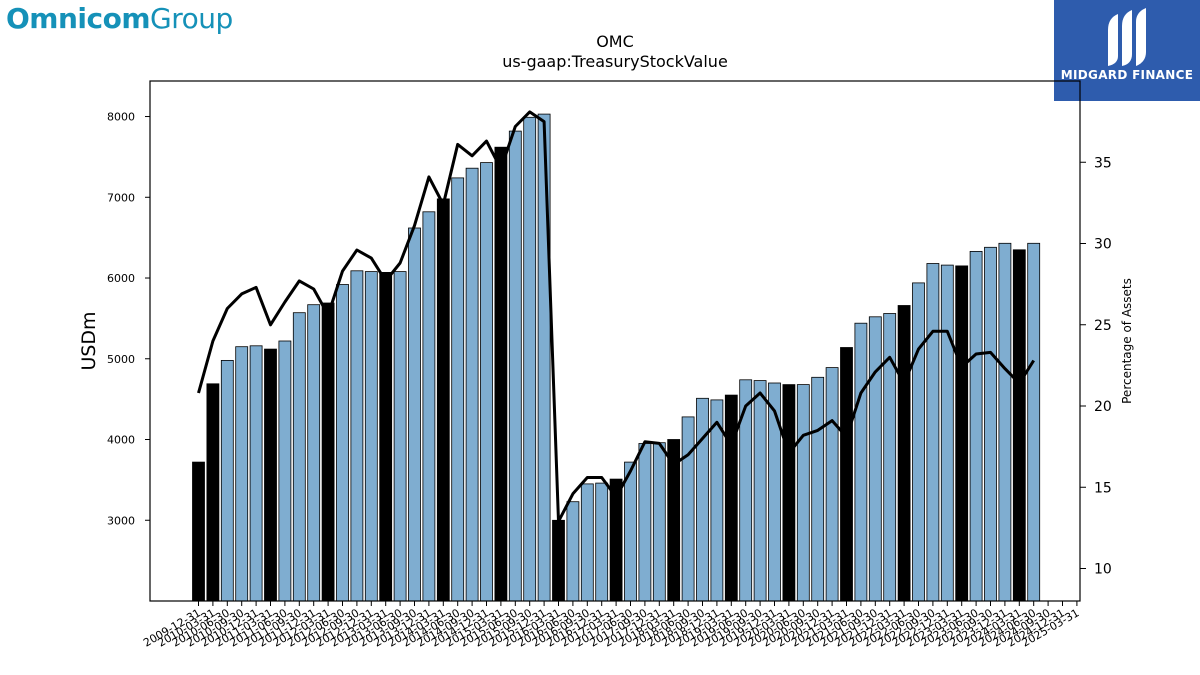  What do you see at coordinates (1127, 37) in the screenshot?
I see `midgard-logo-icon` at bounding box center [1127, 37].